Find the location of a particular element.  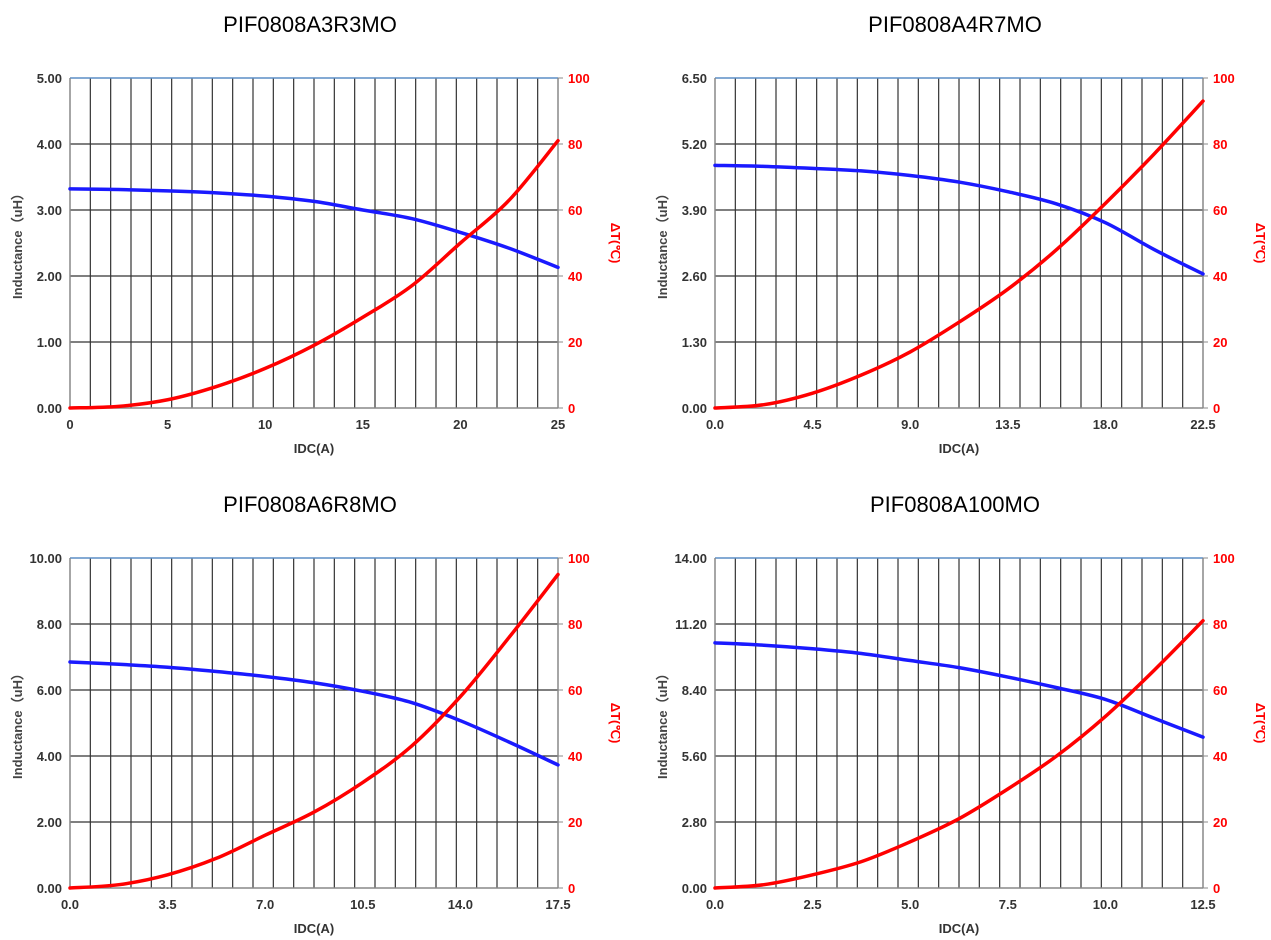

y-tick-label: 1.00 is located at coordinates (49, 342).